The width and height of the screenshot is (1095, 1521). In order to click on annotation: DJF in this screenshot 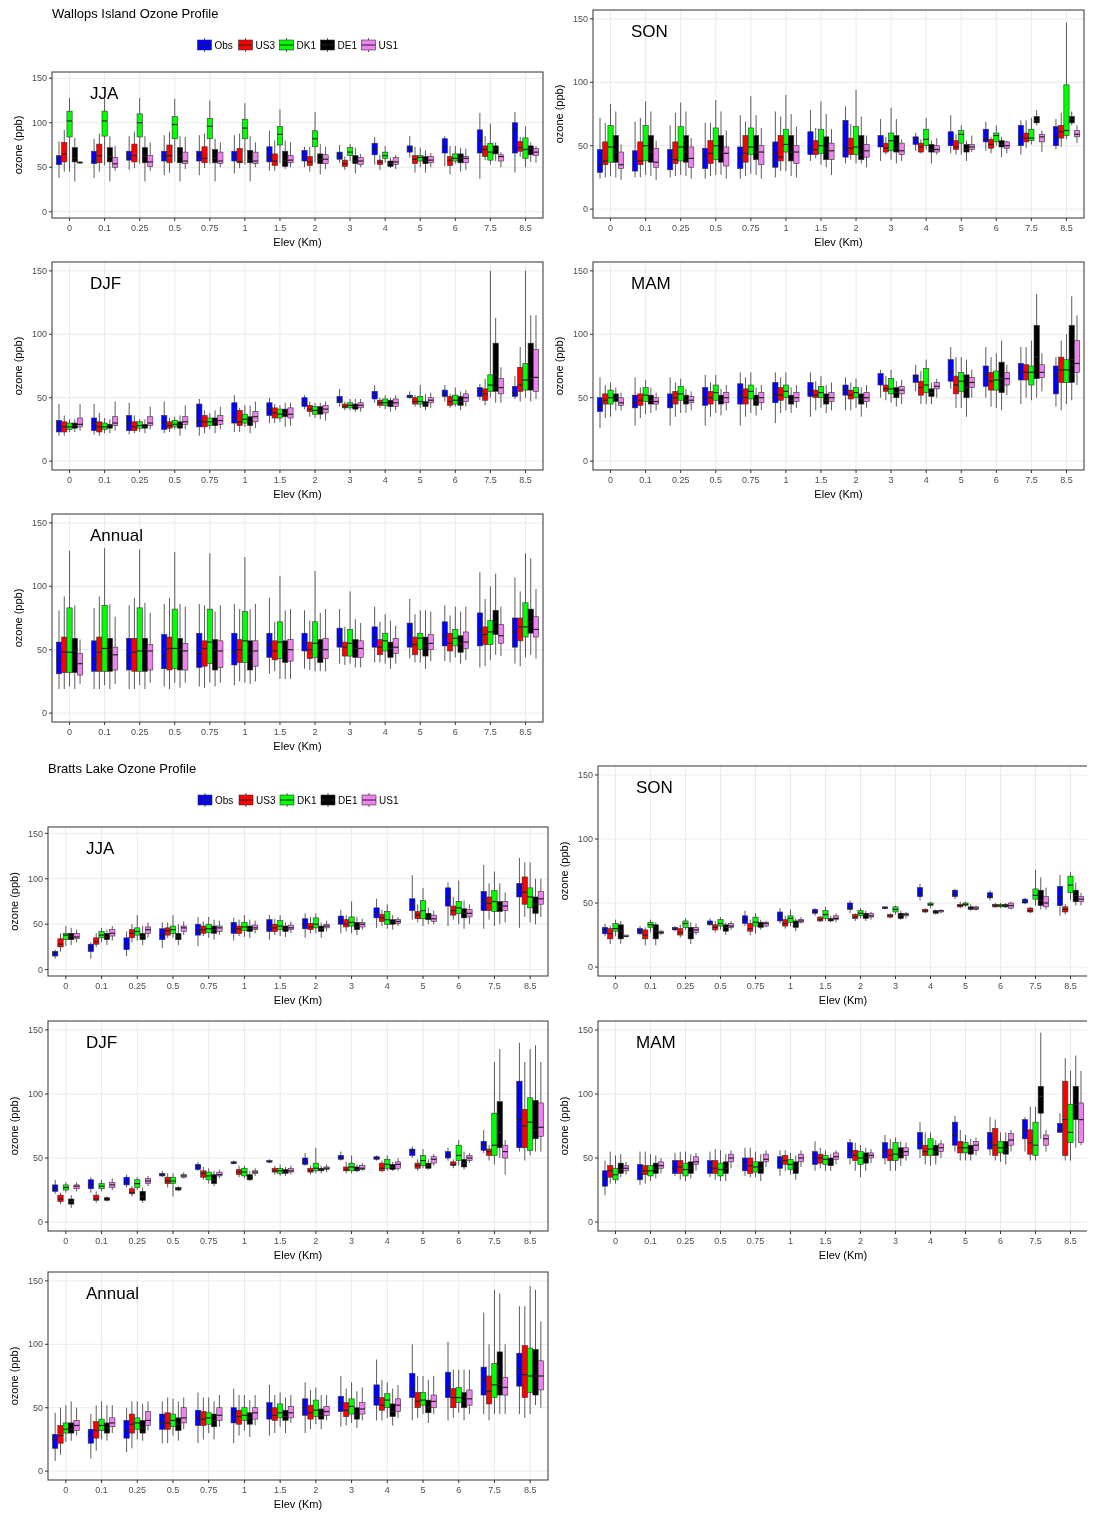, I will do `click(106, 283)`.